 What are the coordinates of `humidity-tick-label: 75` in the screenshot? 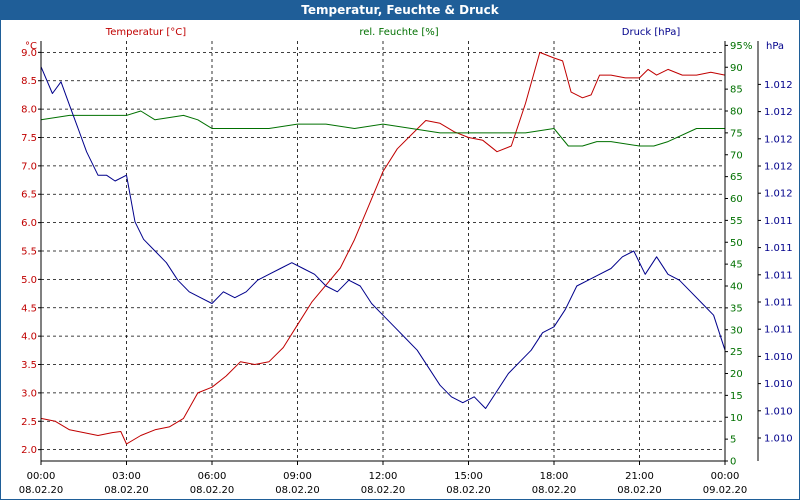 It's located at (736, 133).